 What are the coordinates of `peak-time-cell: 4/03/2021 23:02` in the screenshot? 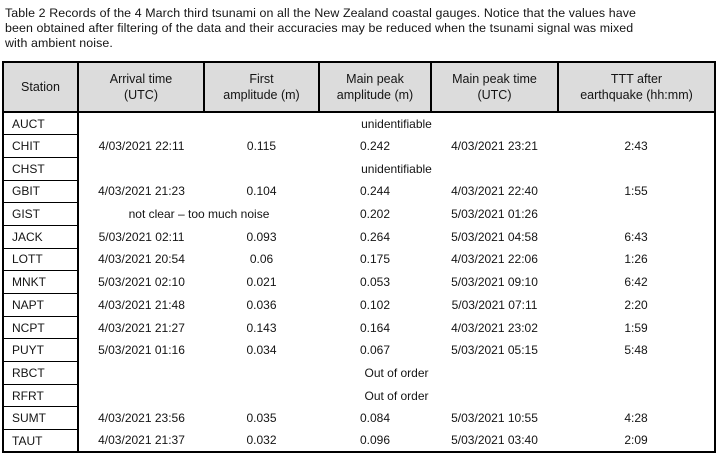 It's located at (494, 327).